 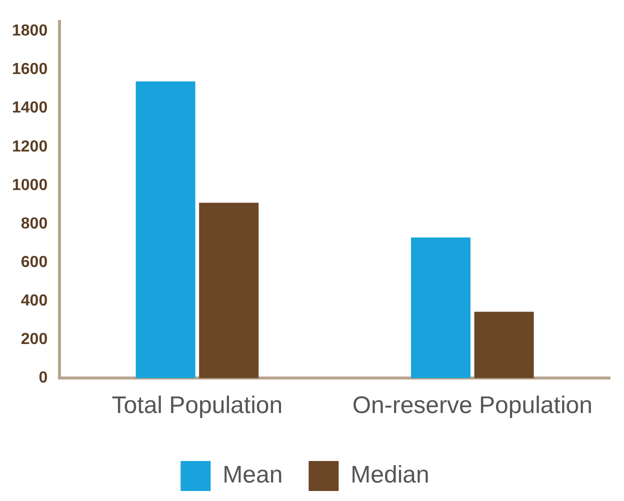 I want to click on y-tick-label: 200, so click(x=34, y=339).